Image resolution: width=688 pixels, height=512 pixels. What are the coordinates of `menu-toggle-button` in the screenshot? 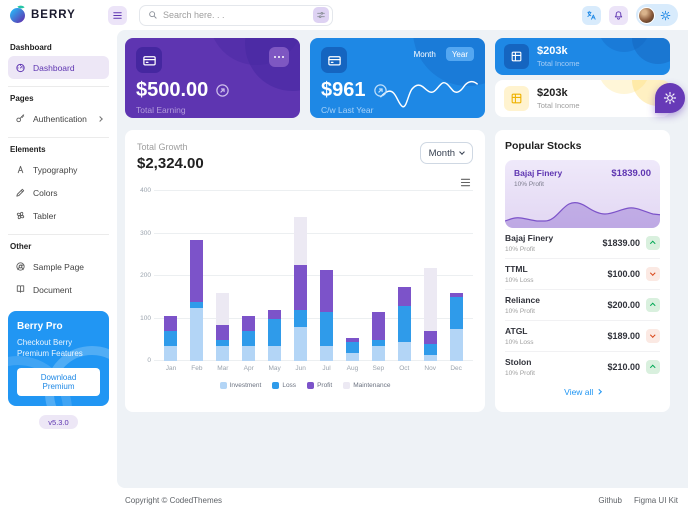 It's located at (117, 15).